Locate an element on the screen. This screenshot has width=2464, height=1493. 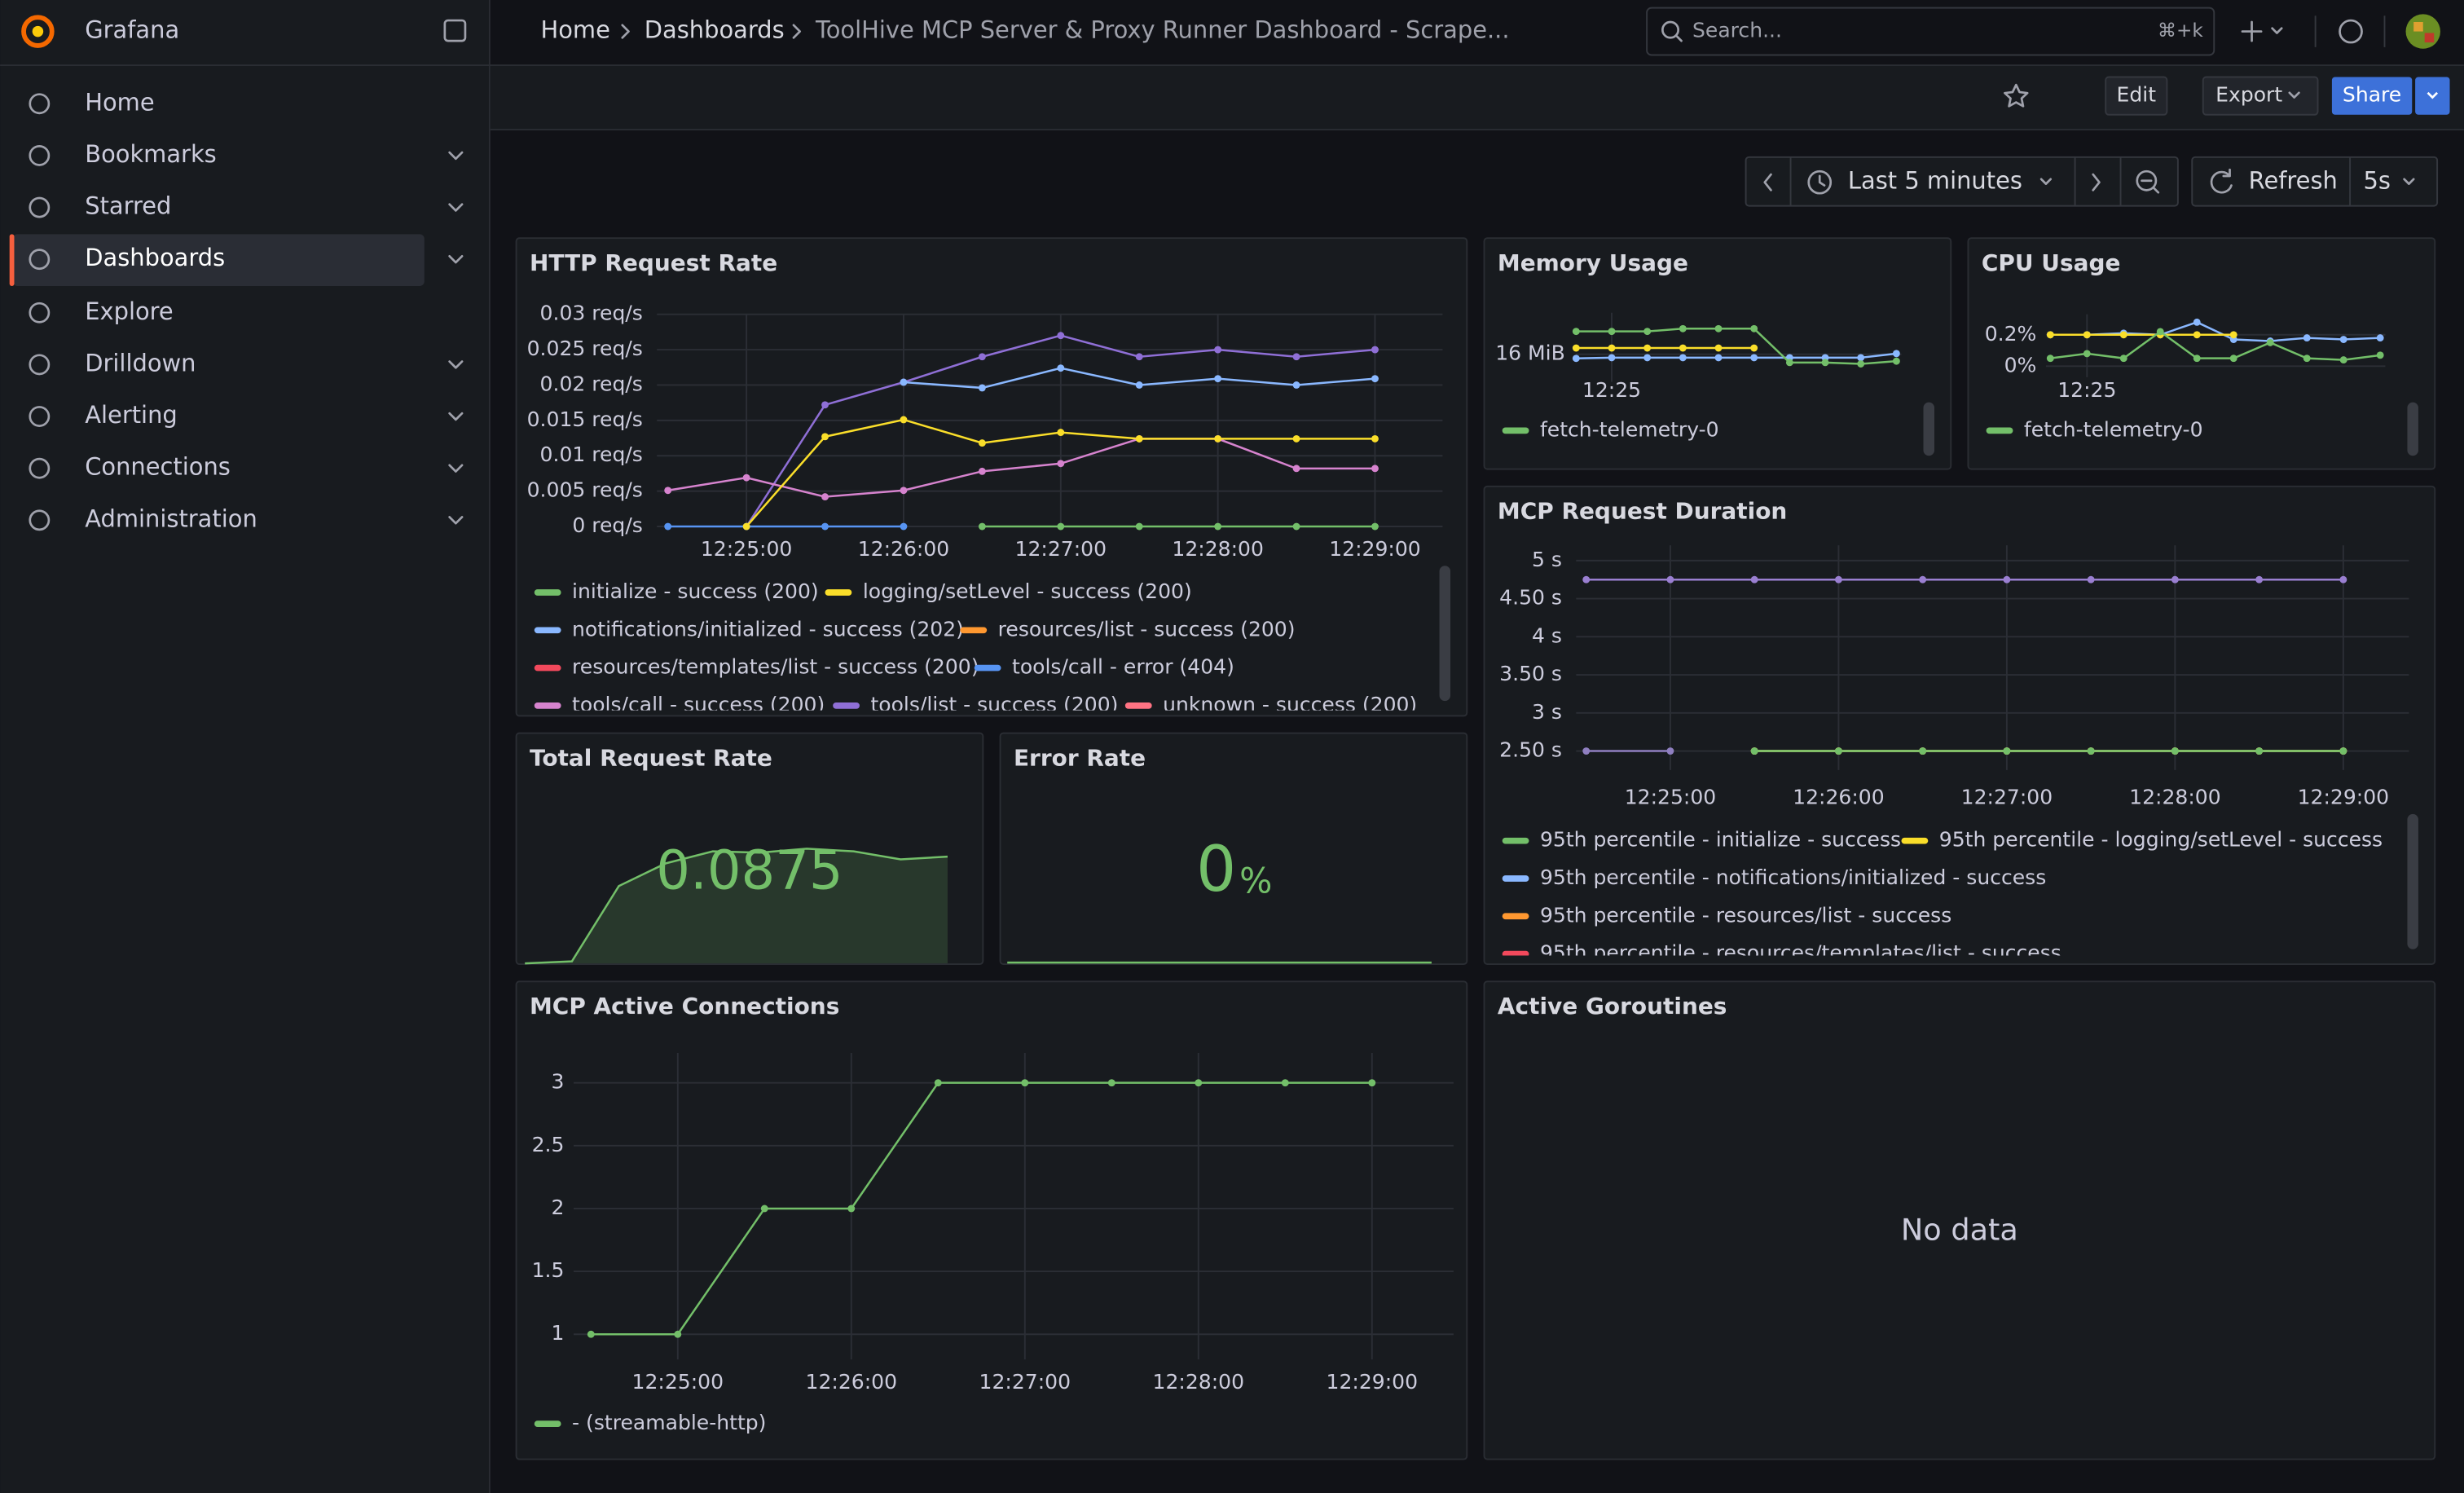
y-tick-label: 1.5 is located at coordinates (548, 1270).